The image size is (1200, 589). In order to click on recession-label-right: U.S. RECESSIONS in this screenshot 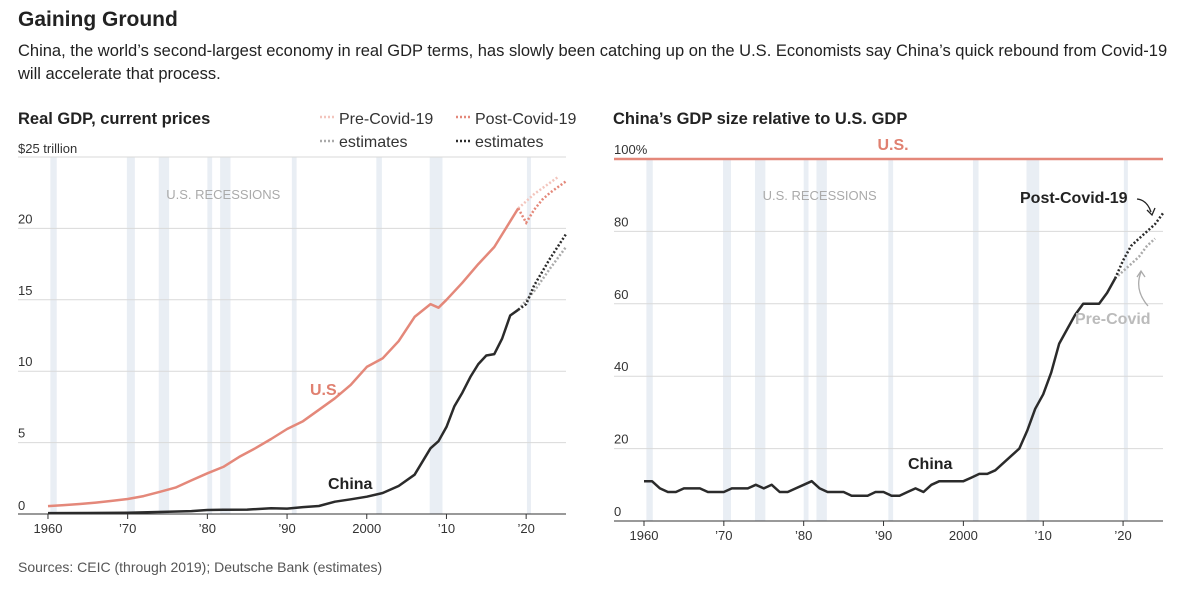, I will do `click(820, 195)`.